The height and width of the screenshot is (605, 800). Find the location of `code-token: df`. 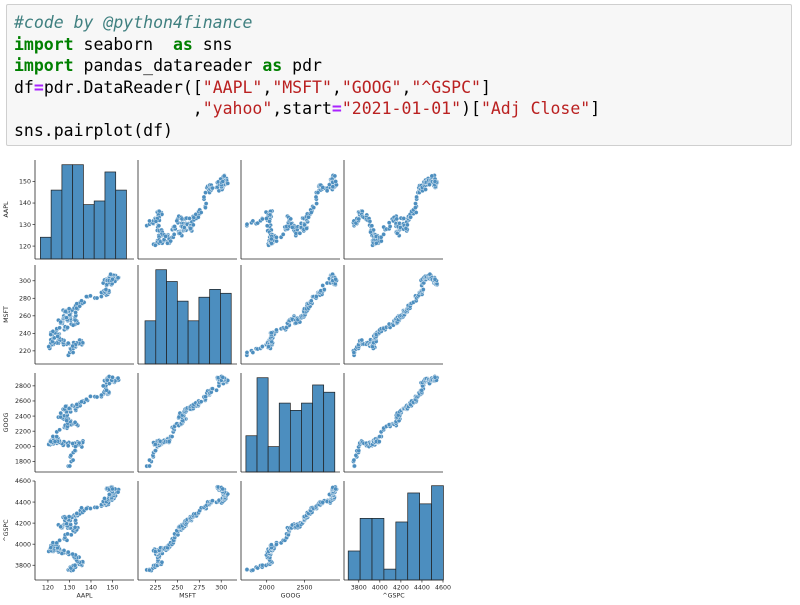

code-token: df is located at coordinates (24, 87).